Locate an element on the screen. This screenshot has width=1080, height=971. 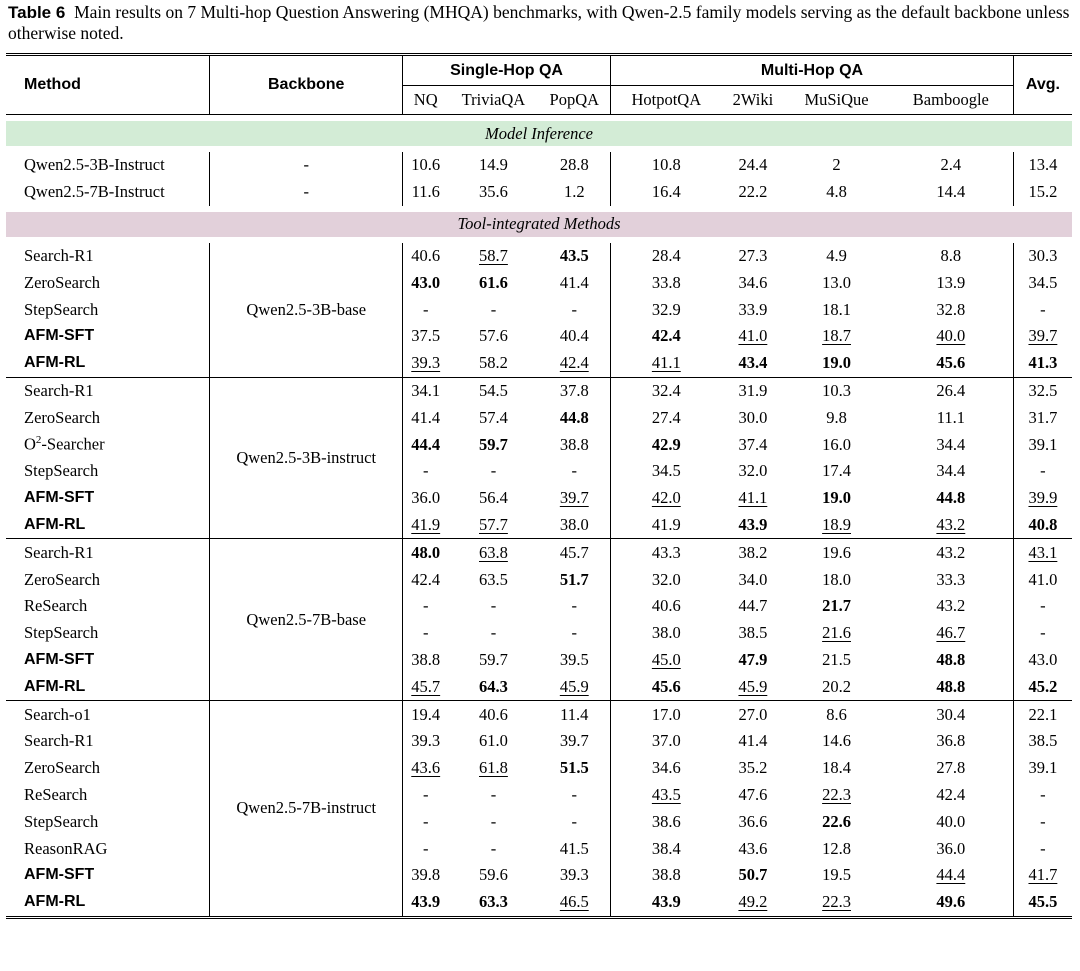
backbone-name: - is located at coordinates (306, 165).